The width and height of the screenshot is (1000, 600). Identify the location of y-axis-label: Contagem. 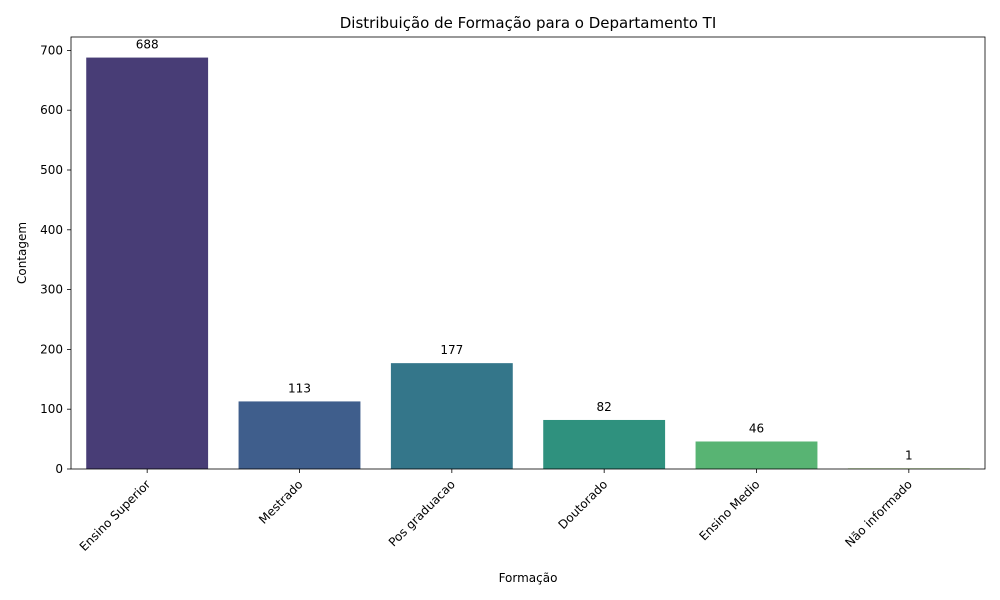
(22, 253).